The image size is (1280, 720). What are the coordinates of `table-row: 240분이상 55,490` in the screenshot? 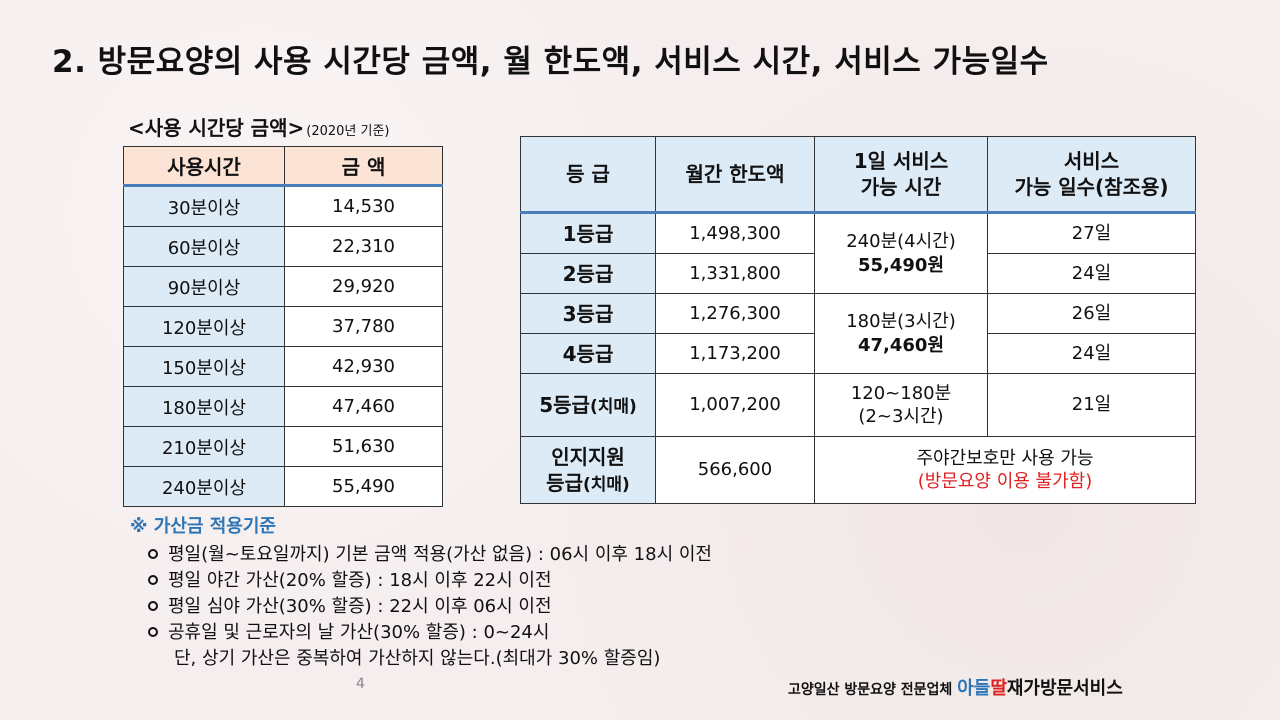 It's located at (283, 486).